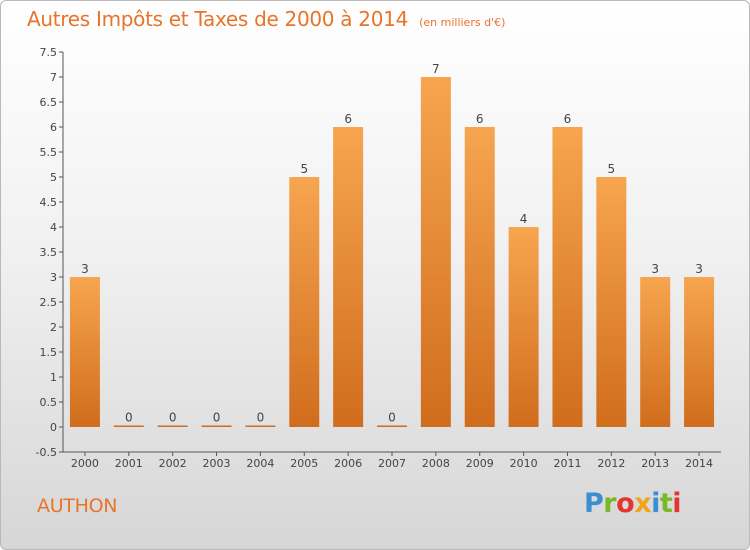 The image size is (750, 550). I want to click on x-tick-label: 2014, so click(699, 463).